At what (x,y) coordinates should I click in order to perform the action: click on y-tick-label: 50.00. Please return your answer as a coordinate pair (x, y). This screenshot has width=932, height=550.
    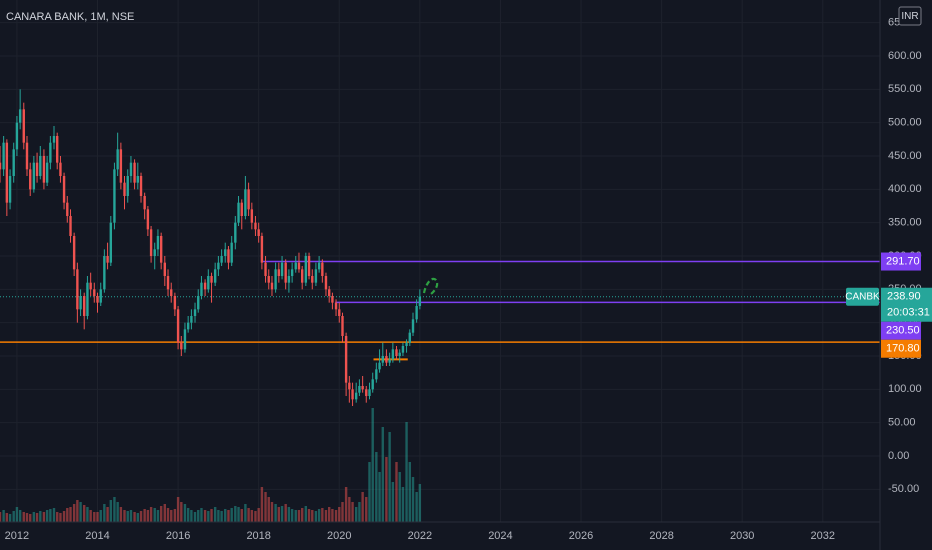
    Looking at the image, I should click on (902, 423).